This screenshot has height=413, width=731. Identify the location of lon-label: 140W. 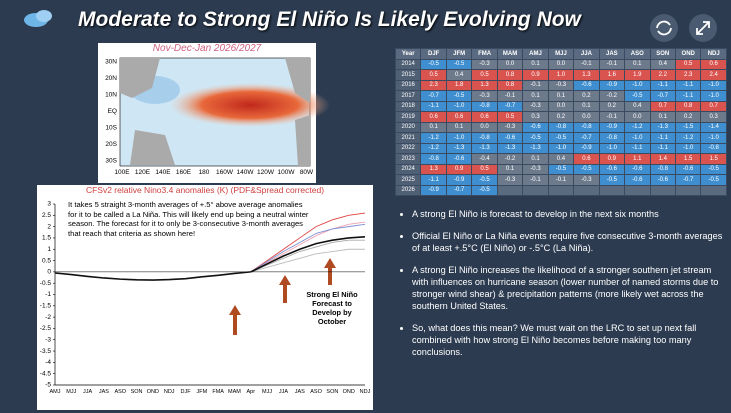
(246, 172).